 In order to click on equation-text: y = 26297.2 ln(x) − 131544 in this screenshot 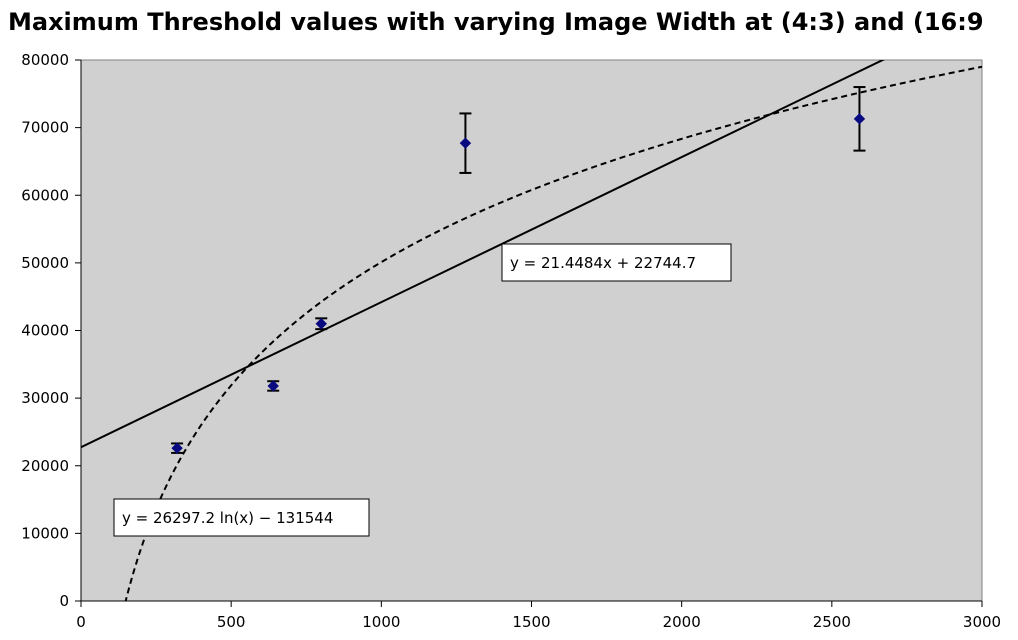, I will do `click(227, 518)`.